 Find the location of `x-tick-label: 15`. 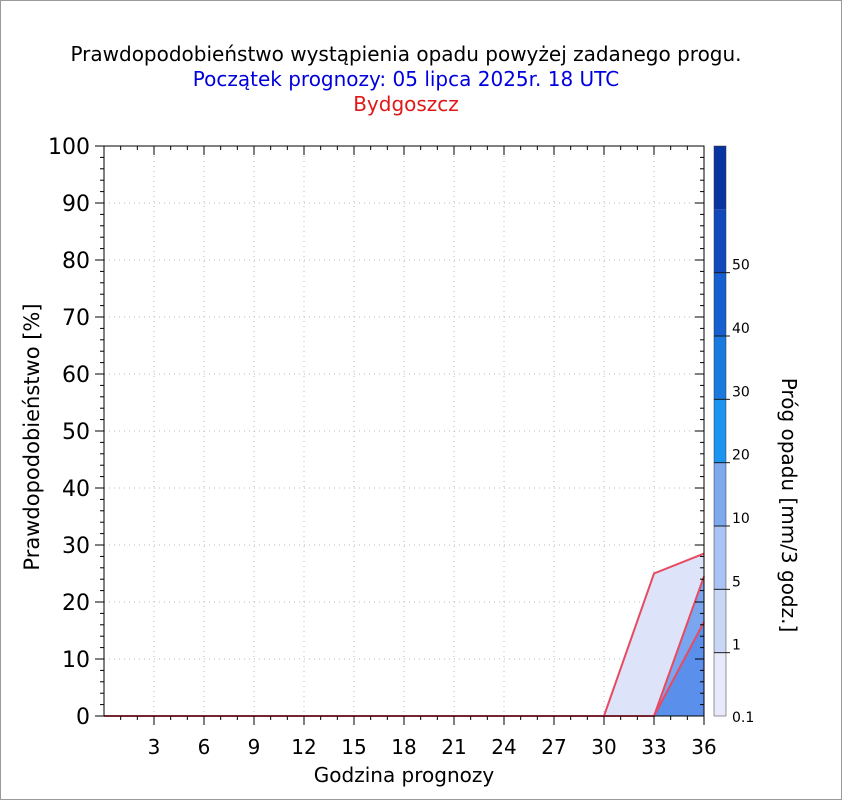

x-tick-label: 15 is located at coordinates (353, 747).